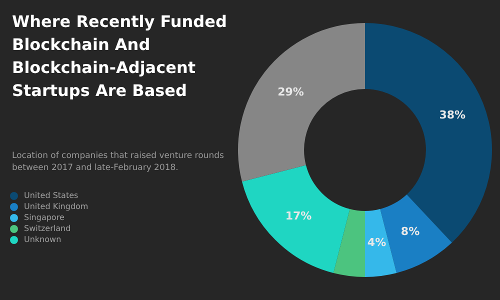  Describe the element at coordinates (56, 206) in the screenshot. I see `legend-label: United Kingdom` at that location.